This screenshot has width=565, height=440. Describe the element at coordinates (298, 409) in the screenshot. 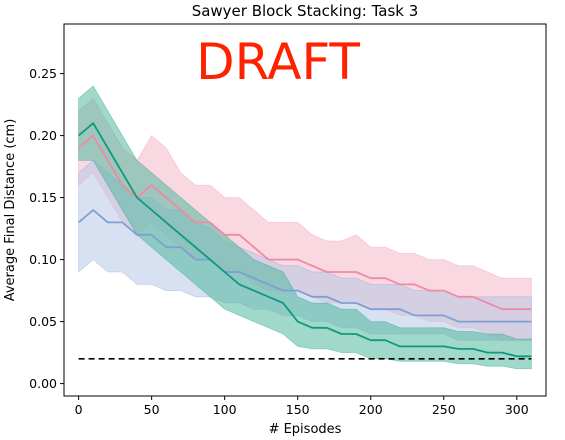

I see `x-tick-label: 150` at that location.